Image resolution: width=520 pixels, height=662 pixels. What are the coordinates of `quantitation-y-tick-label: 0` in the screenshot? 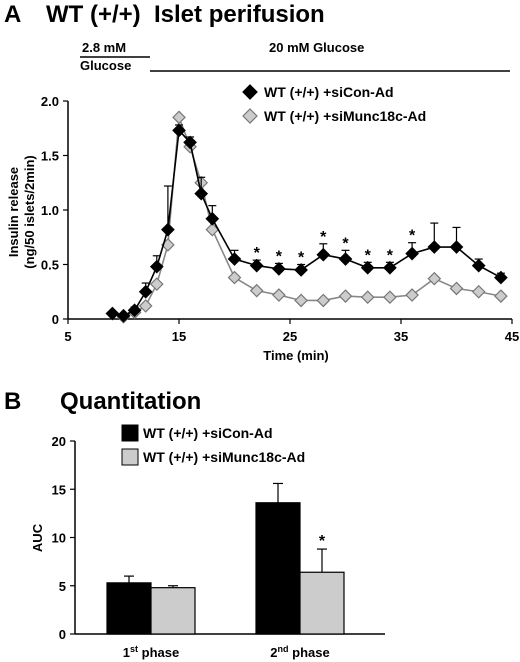 It's located at (62, 634).